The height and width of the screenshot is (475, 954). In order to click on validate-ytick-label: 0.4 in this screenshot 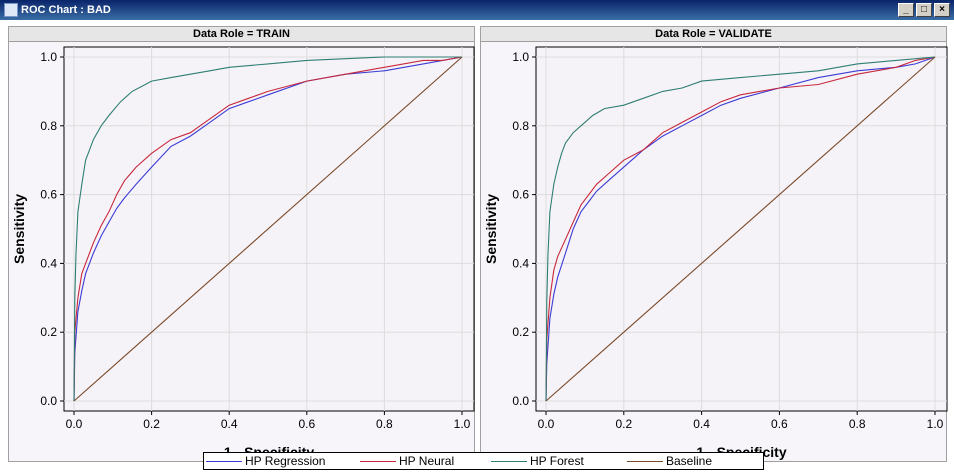, I will do `click(520, 263)`.